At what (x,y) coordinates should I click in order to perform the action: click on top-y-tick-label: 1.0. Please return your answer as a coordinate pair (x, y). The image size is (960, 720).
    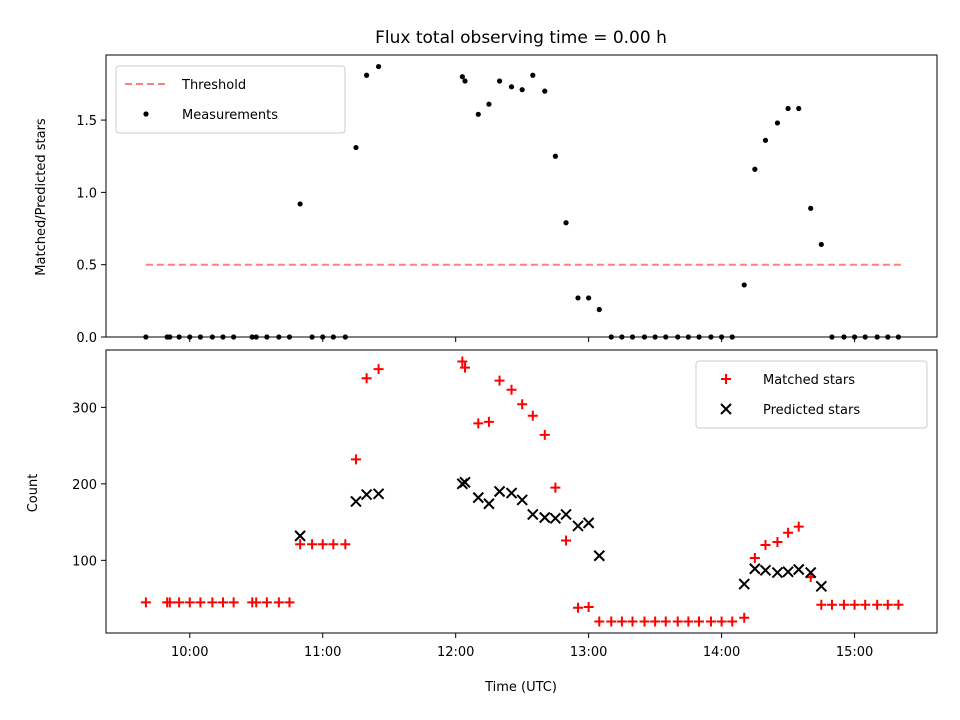
    Looking at the image, I should click on (86, 193).